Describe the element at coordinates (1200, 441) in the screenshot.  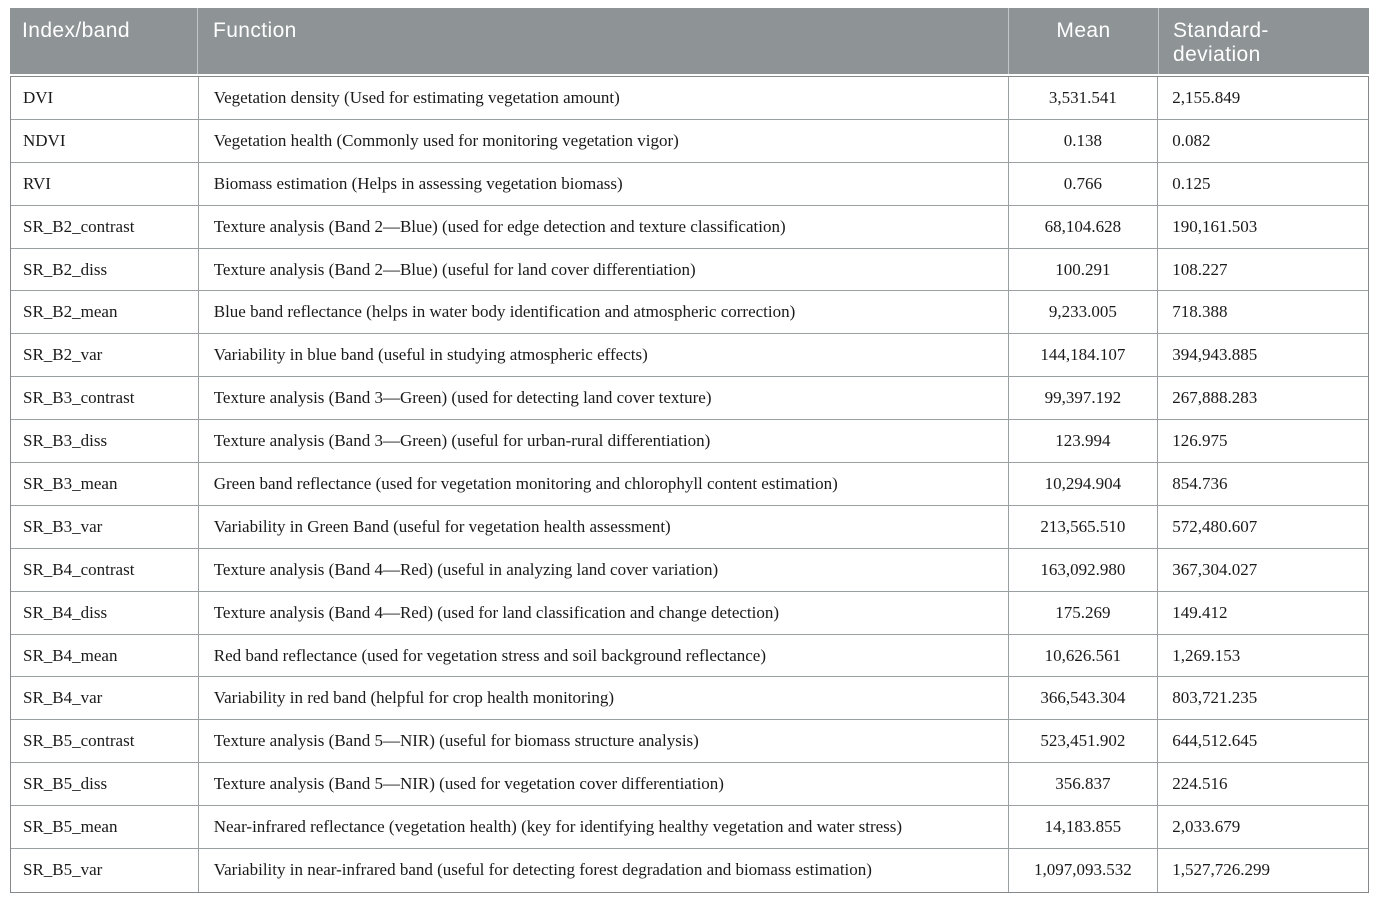
I see `cell-std-deviation-text: 126.975` at that location.